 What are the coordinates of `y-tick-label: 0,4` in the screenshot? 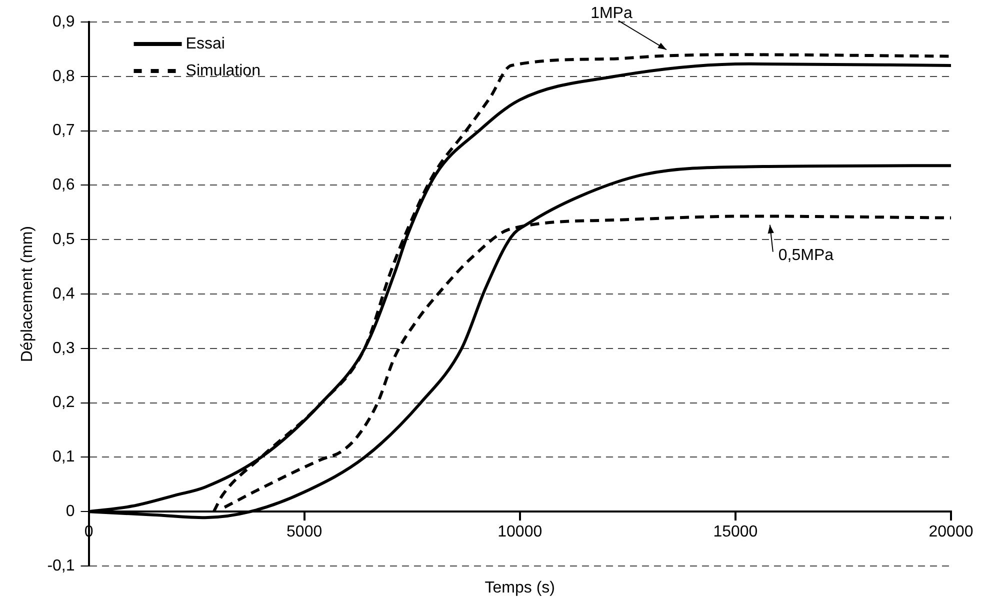 It's located at (63, 293).